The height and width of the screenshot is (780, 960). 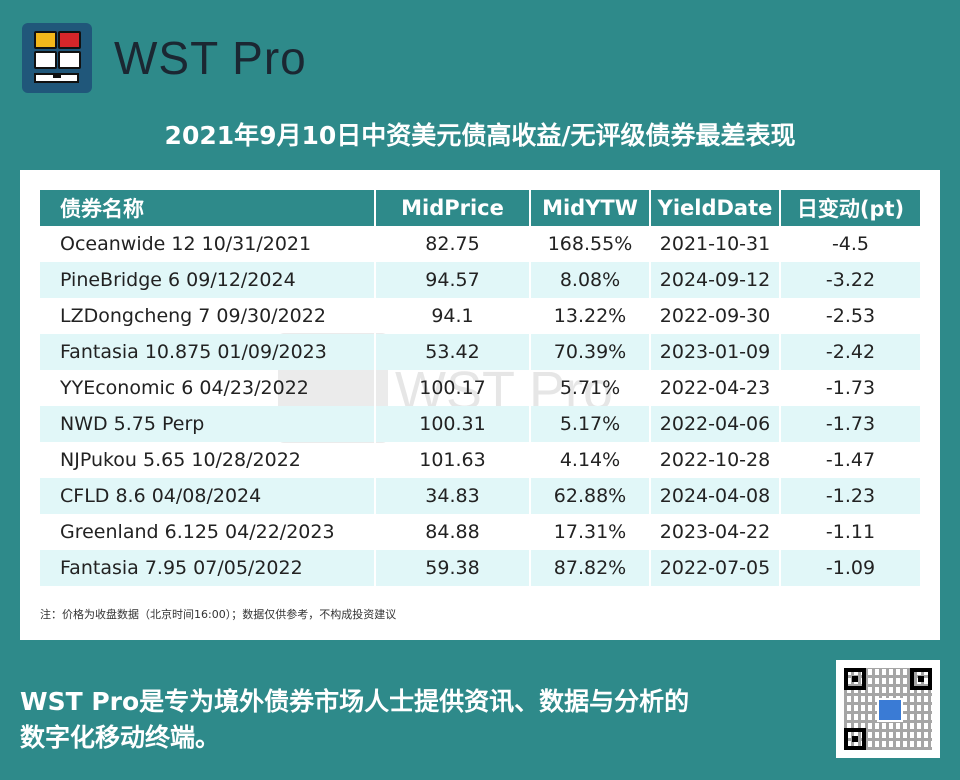 I want to click on footer-text: WST Pro是专为境外债券市场人士提供资讯、数据与分析的 数字化移动终端。, so click(x=410, y=720).